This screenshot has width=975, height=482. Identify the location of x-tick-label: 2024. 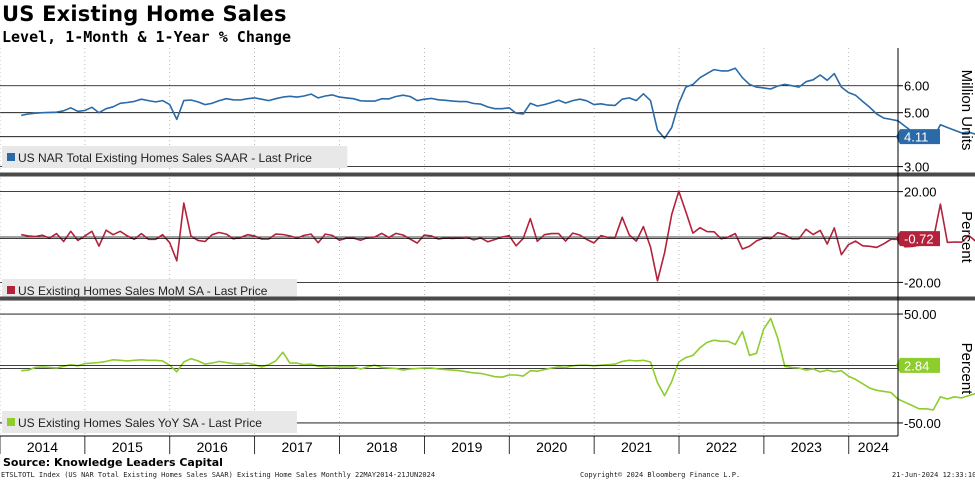
(873, 447).